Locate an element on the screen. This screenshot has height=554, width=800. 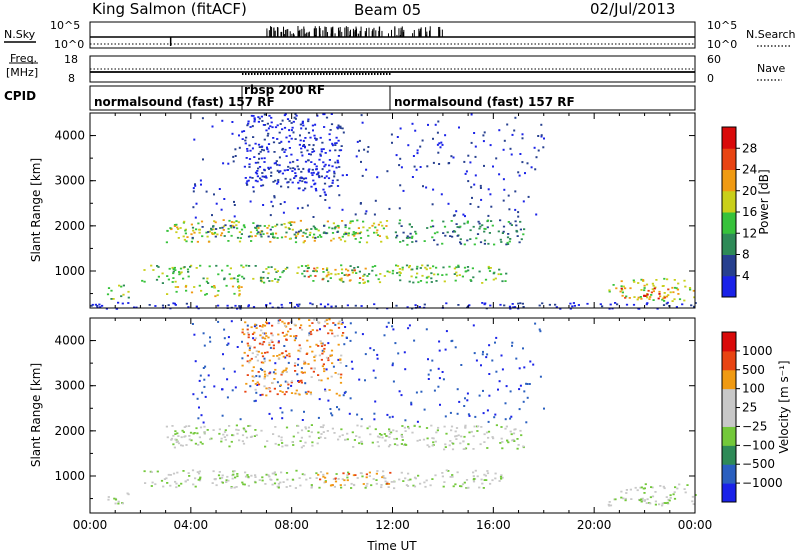
colorbar-tick-label: −1000 is located at coordinates (762, 483).